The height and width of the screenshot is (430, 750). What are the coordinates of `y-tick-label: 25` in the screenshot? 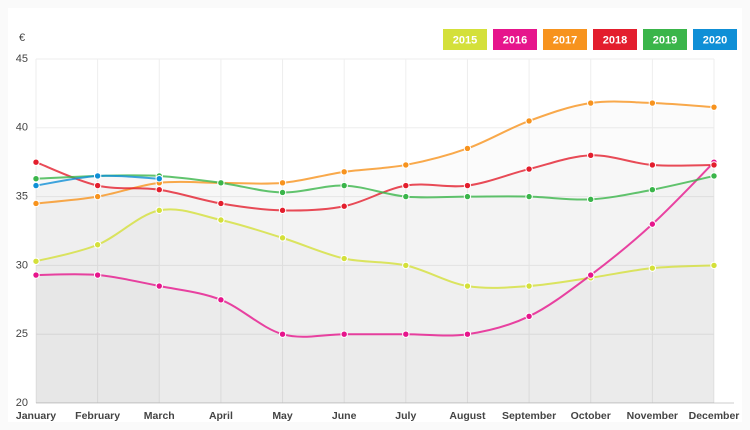 It's located at (22, 334).